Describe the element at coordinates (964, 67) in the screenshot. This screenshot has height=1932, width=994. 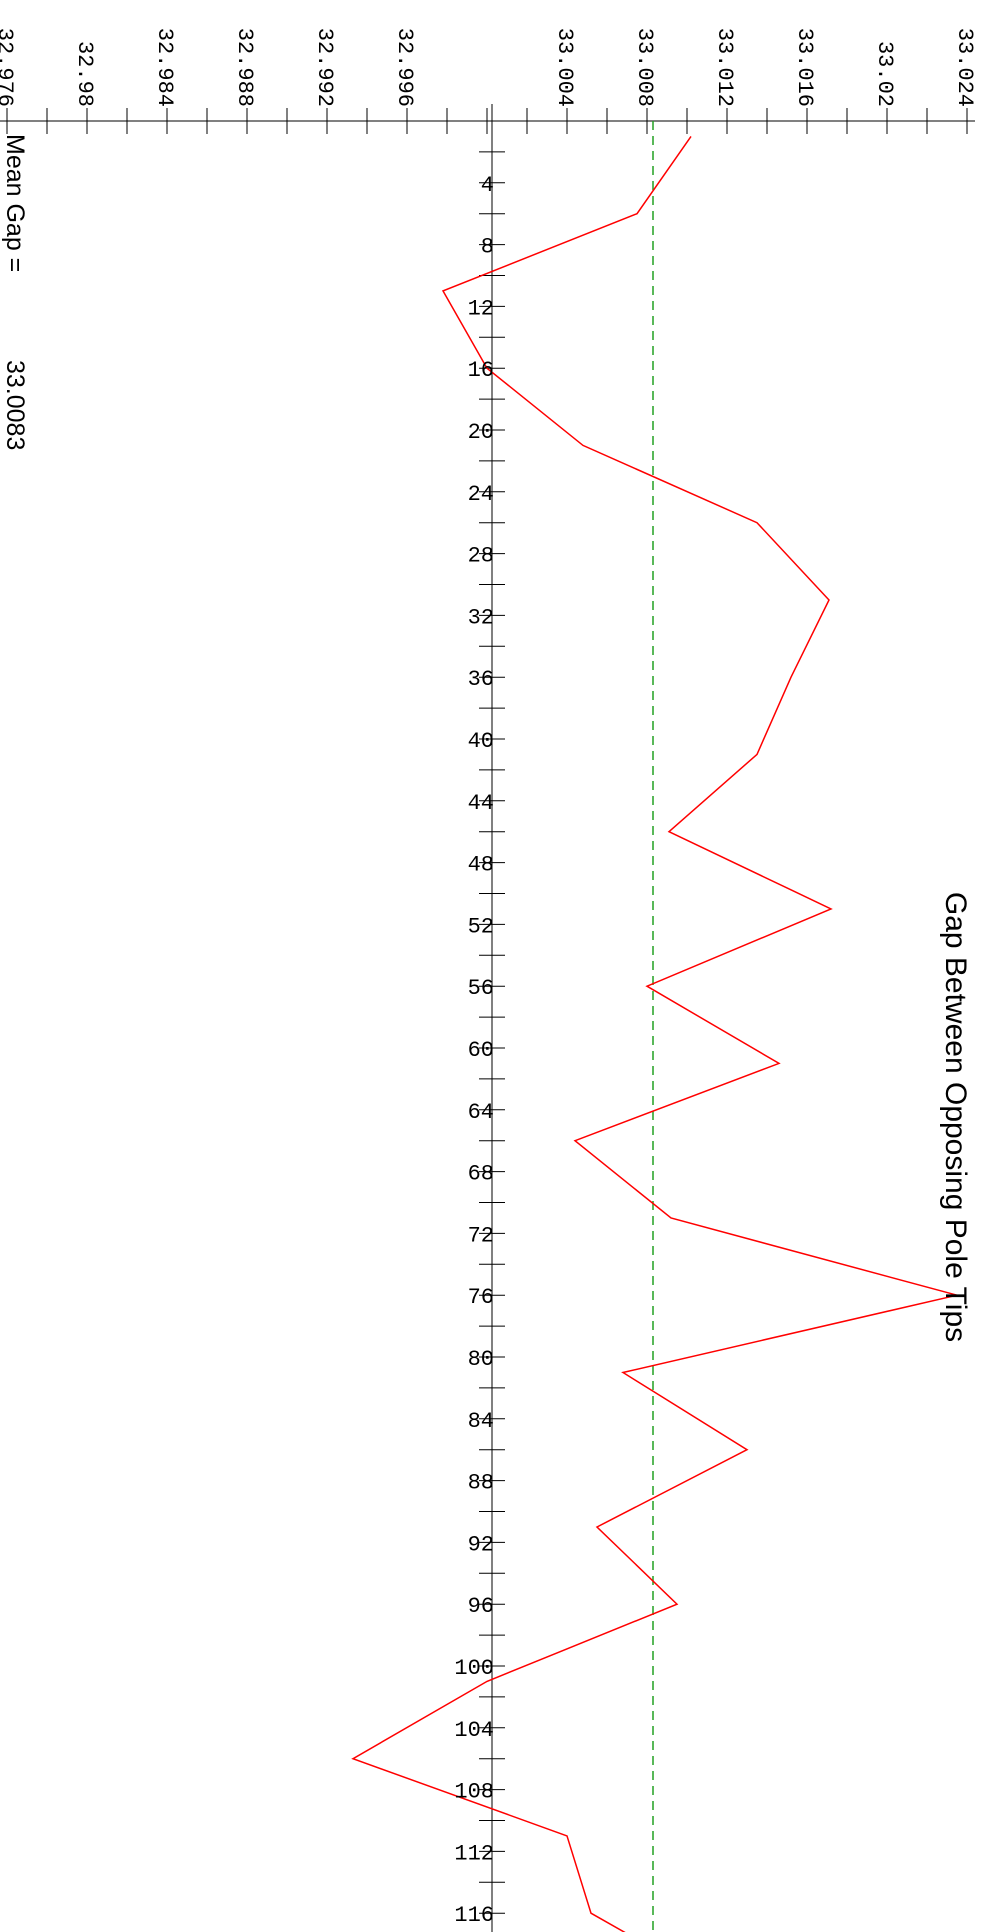
I see `value-tick-label: 33.024` at that location.